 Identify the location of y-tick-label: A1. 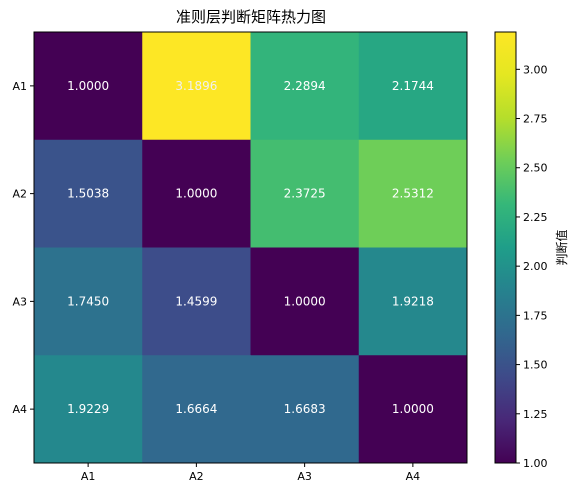
(19, 86).